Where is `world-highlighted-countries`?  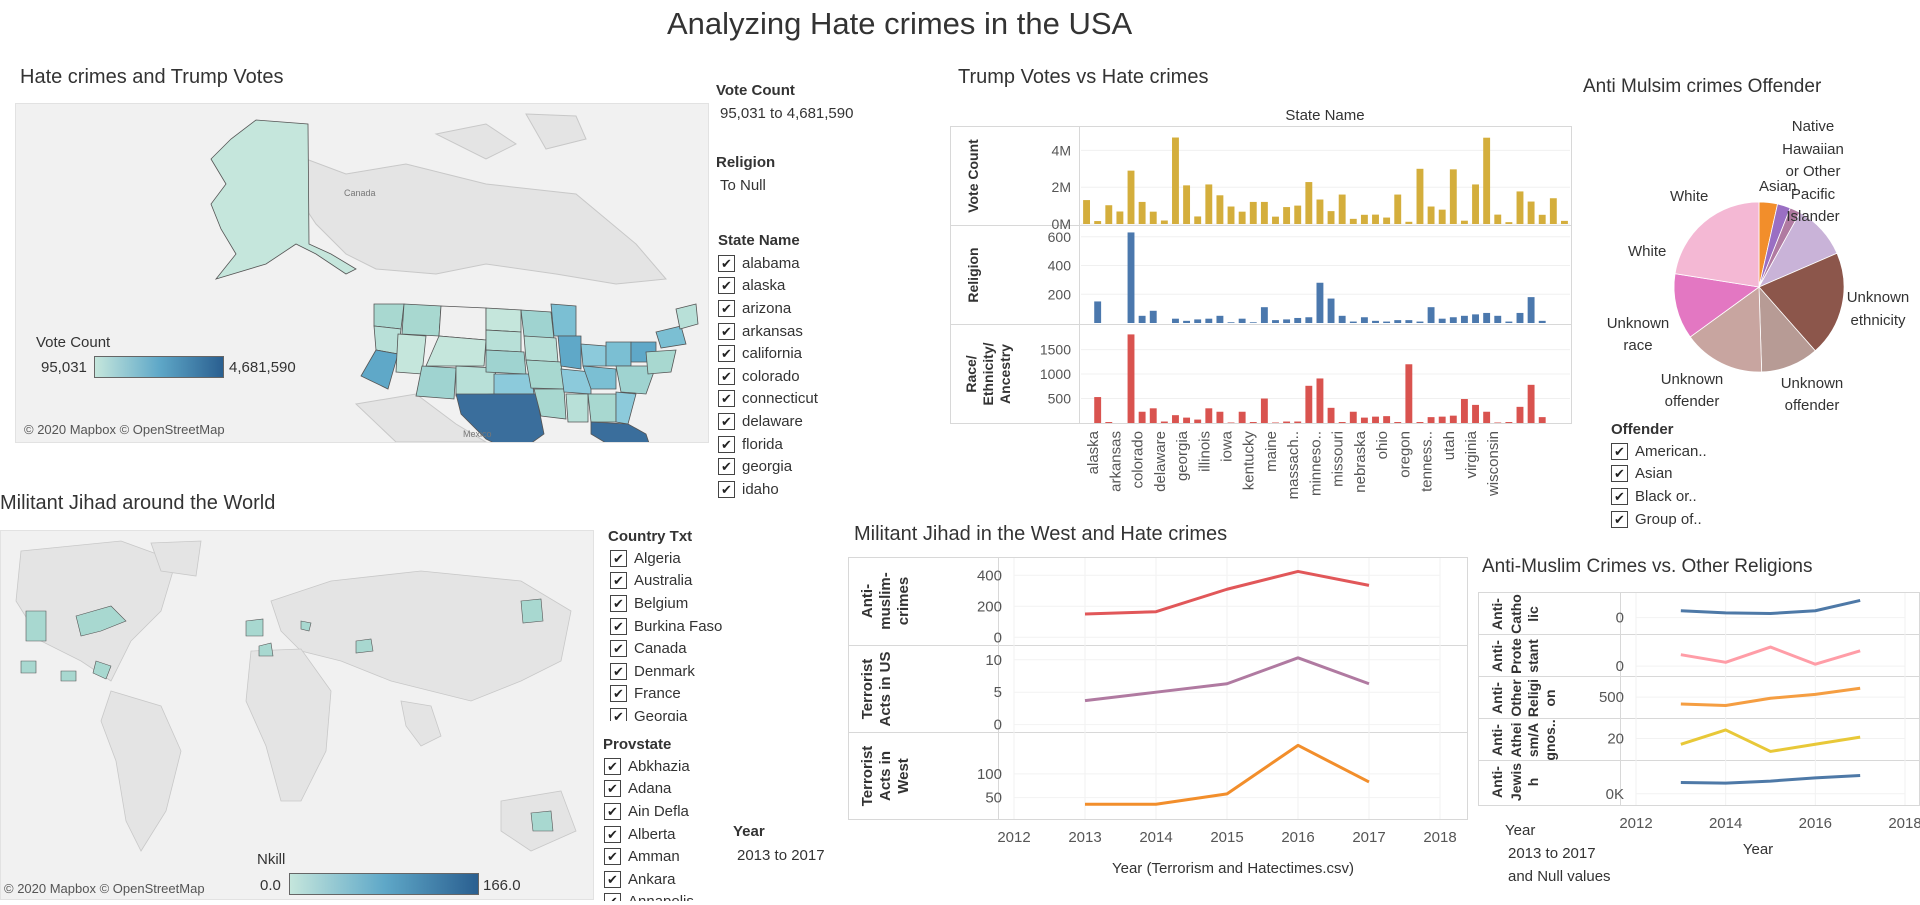 world-highlighted-countries is located at coordinates (287, 715).